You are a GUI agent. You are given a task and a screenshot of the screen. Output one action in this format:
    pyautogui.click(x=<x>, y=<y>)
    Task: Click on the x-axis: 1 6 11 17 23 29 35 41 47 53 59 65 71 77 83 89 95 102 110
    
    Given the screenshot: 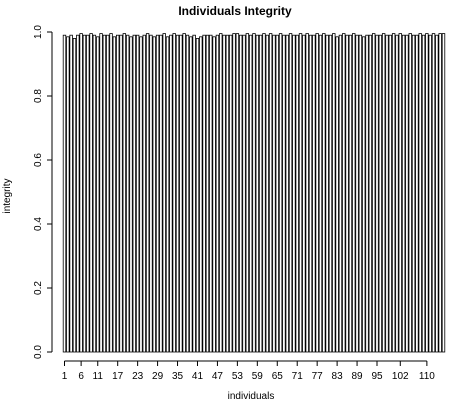 What is the action you would take?
    pyautogui.click(x=248, y=371)
    